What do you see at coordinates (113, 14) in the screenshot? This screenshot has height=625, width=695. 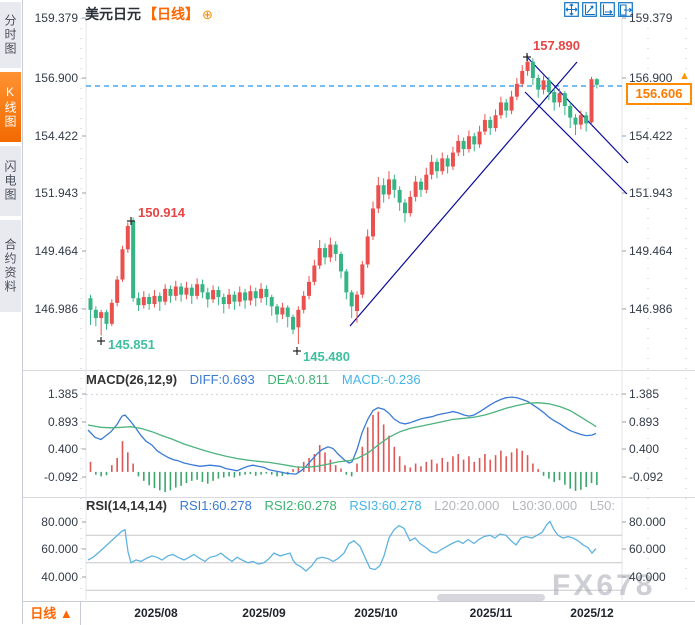 I see `symbol-name: 美元日元` at bounding box center [113, 14].